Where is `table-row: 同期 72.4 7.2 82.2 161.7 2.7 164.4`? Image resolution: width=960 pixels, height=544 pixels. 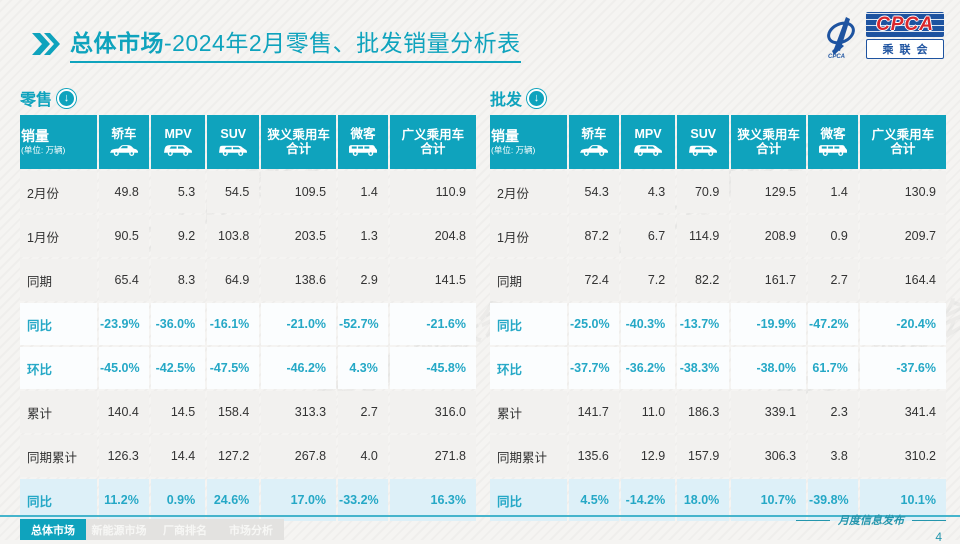 table-row: 同期 72.4 7.2 82.2 161.7 2.7 164.4 is located at coordinates (718, 280).